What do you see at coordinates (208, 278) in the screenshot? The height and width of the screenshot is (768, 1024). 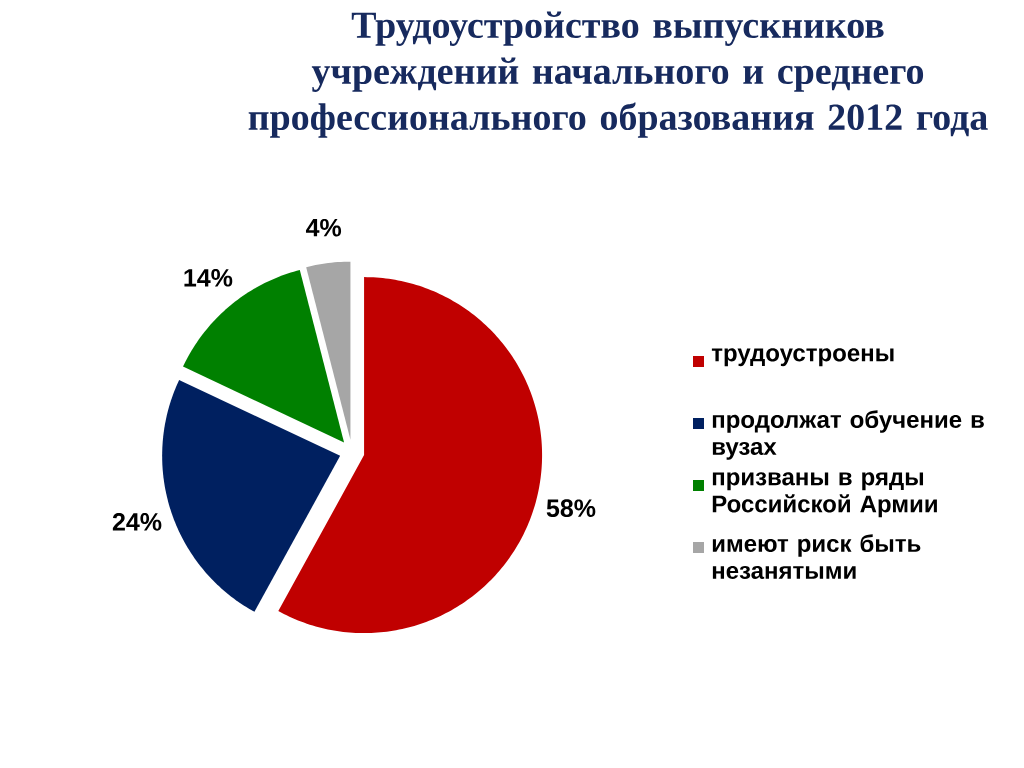 I see `data-label: 14%` at bounding box center [208, 278].